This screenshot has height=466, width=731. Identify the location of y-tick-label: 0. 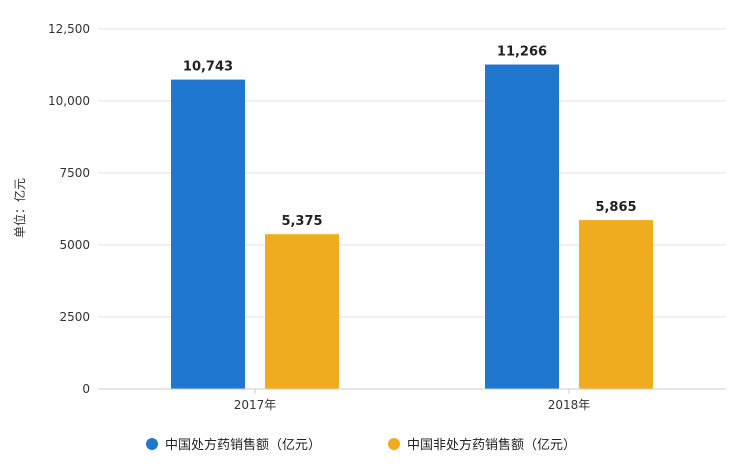
(86, 389).